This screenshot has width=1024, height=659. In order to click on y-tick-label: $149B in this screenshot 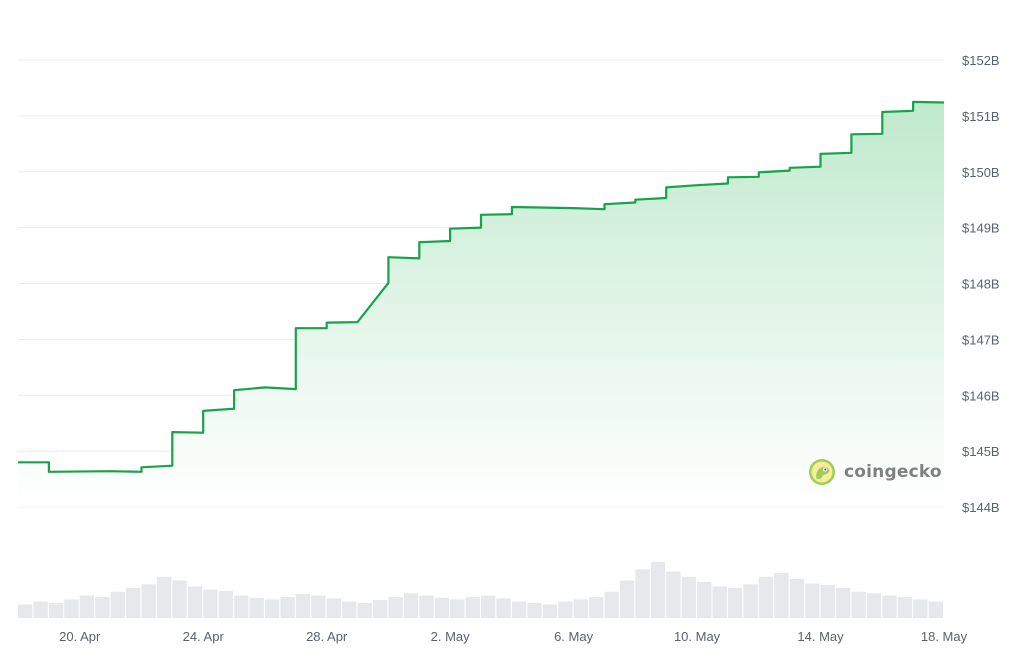, I will do `click(981, 228)`.